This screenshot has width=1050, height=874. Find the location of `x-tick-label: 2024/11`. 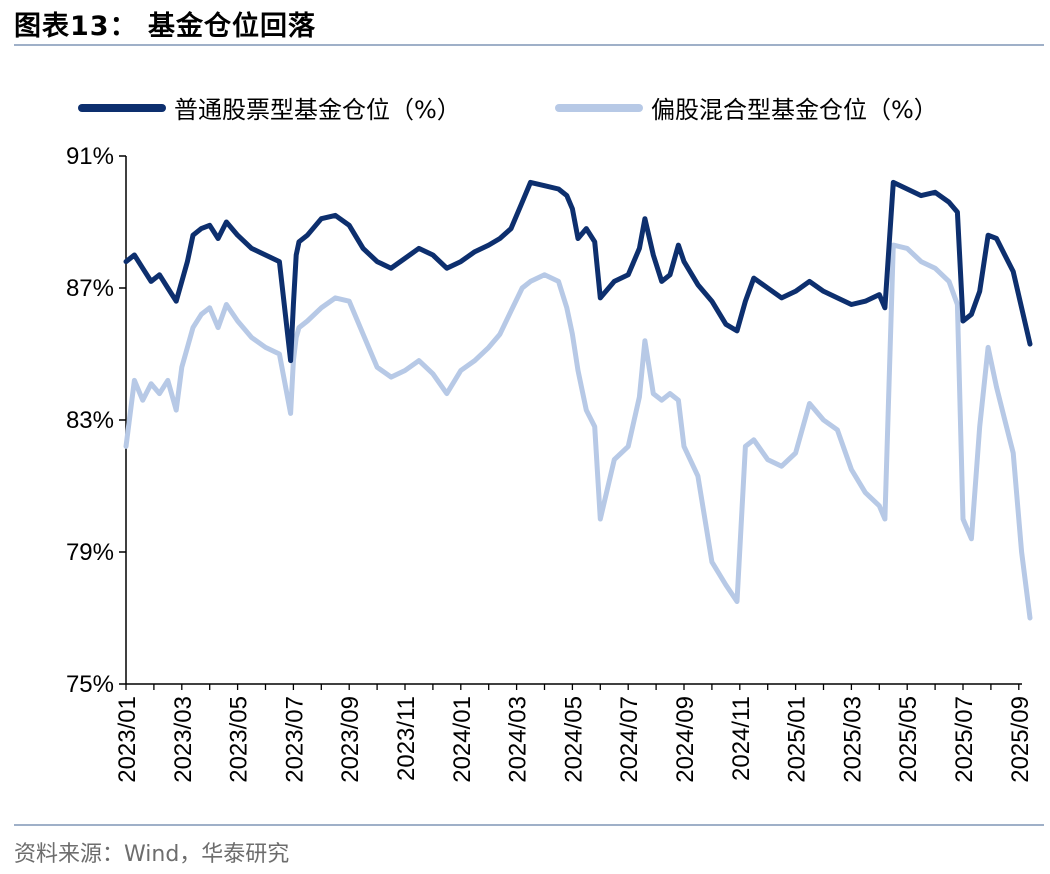

x-tick-label: 2024/11 is located at coordinates (741, 738).